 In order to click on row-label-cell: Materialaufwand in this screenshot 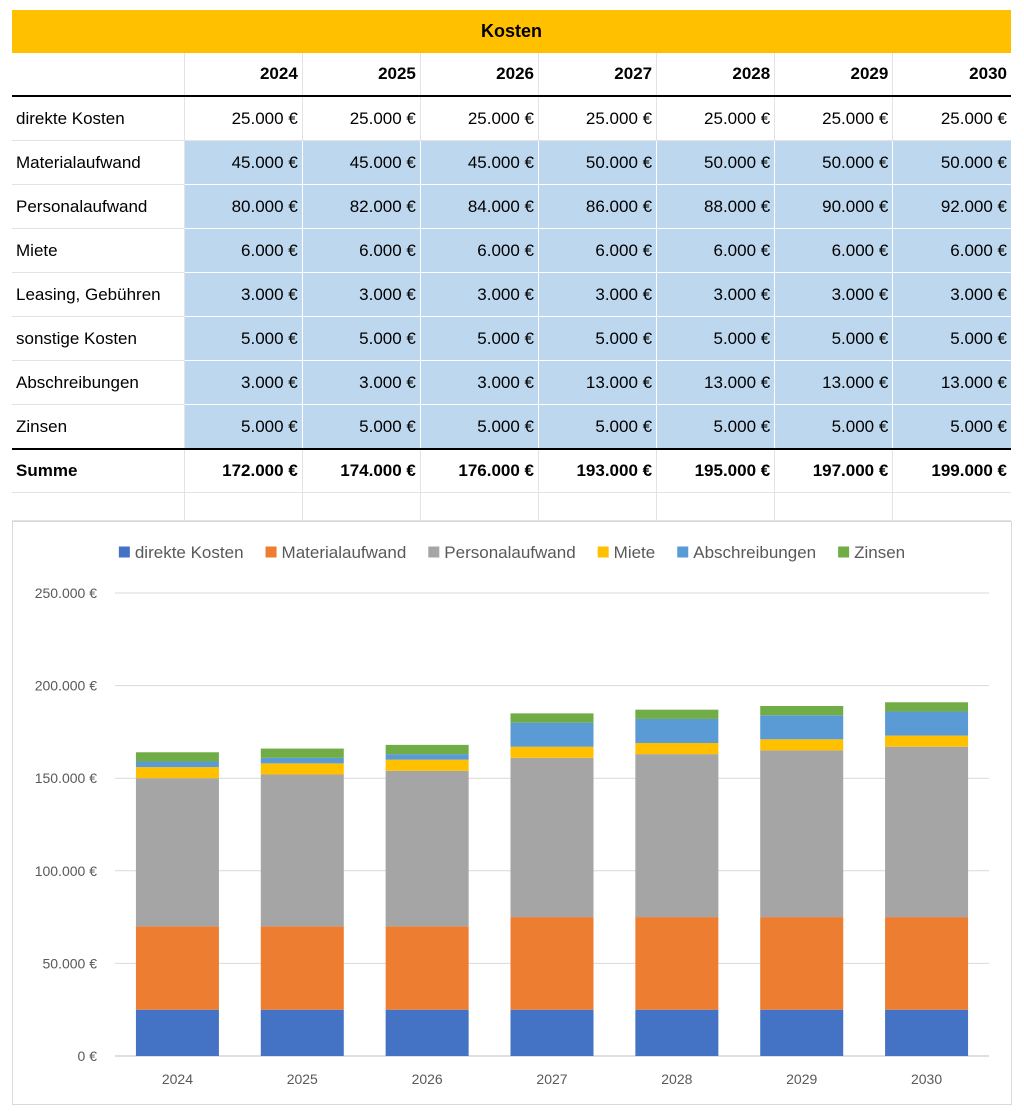, I will do `click(98, 162)`.